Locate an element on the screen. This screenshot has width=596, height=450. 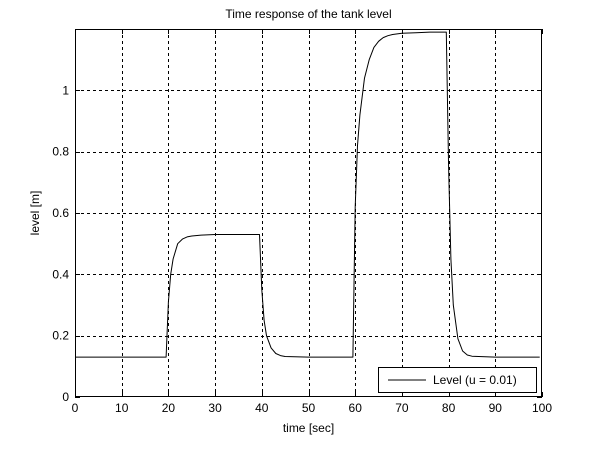
x-axis-label: time [sec] is located at coordinates (308, 428).